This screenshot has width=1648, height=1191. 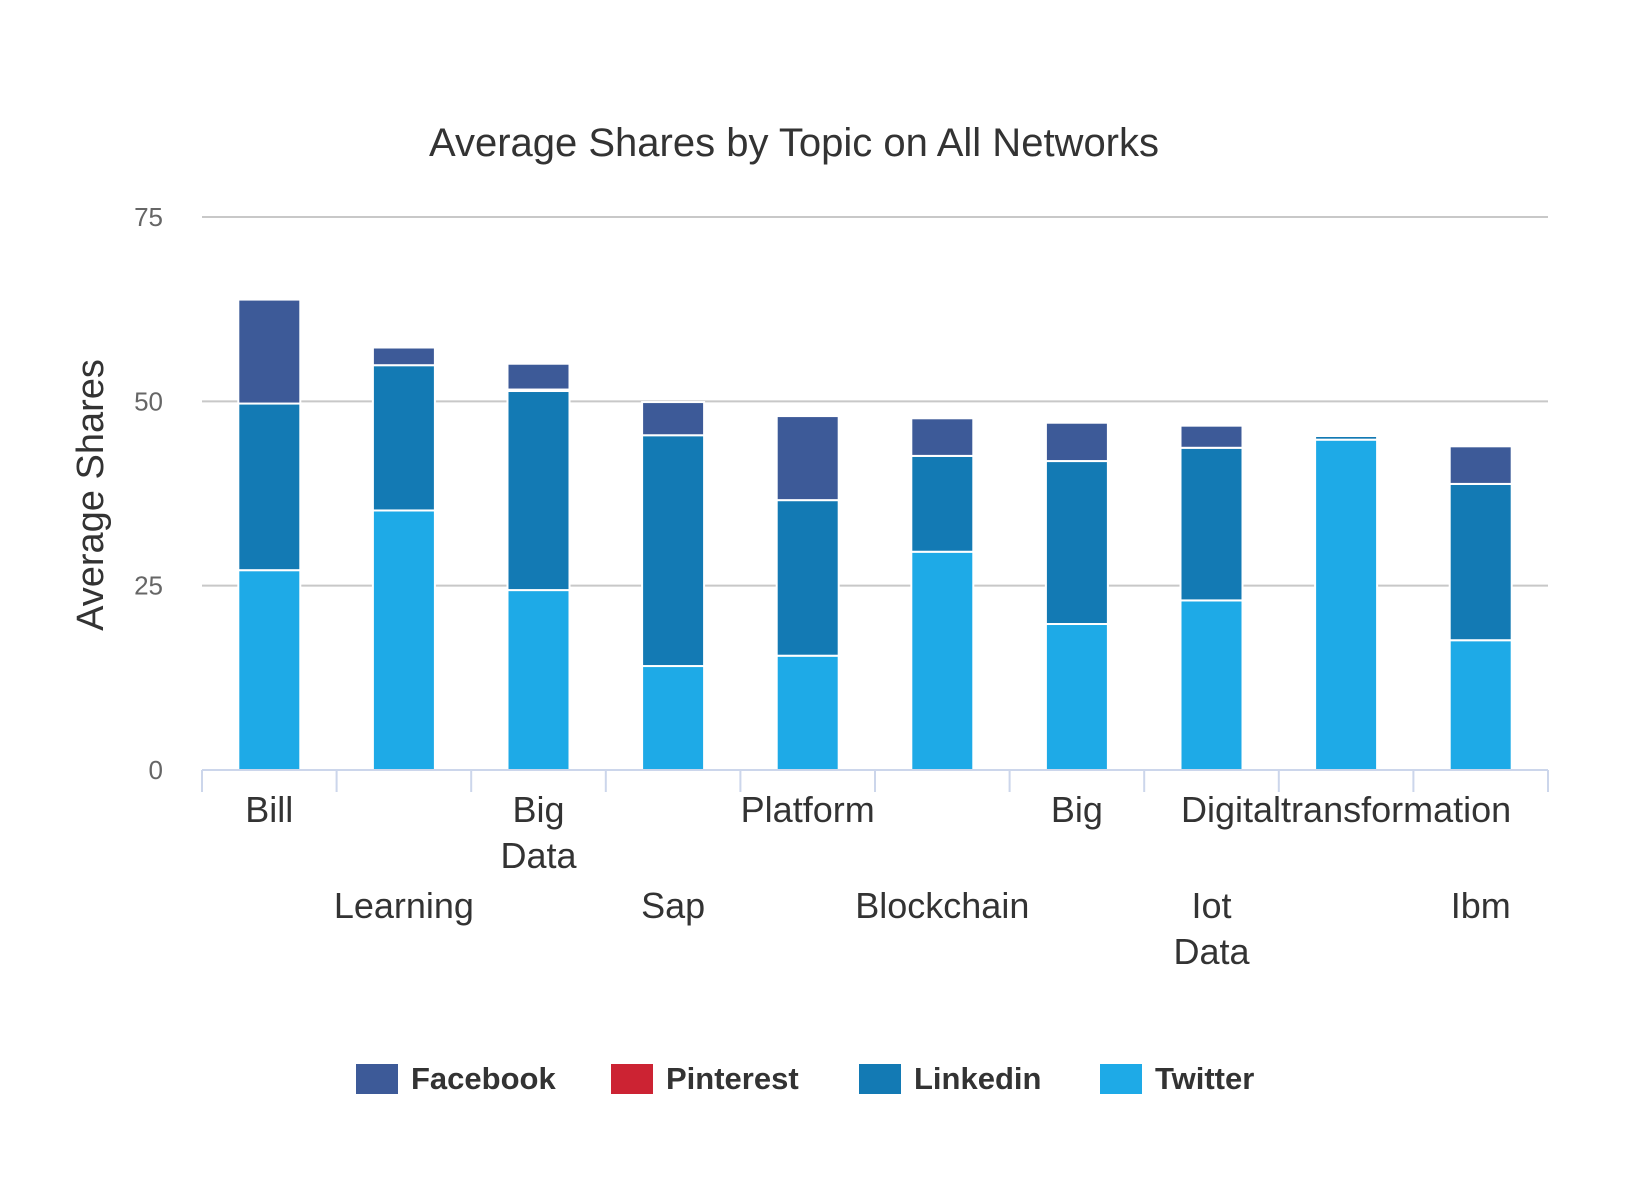 I want to click on legend-item-pinterest: Pinterest, so click(x=705, y=1078).